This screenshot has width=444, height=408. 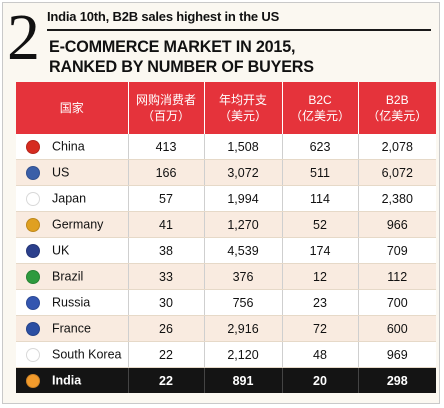 I want to click on country-cell: India, so click(x=72, y=380).